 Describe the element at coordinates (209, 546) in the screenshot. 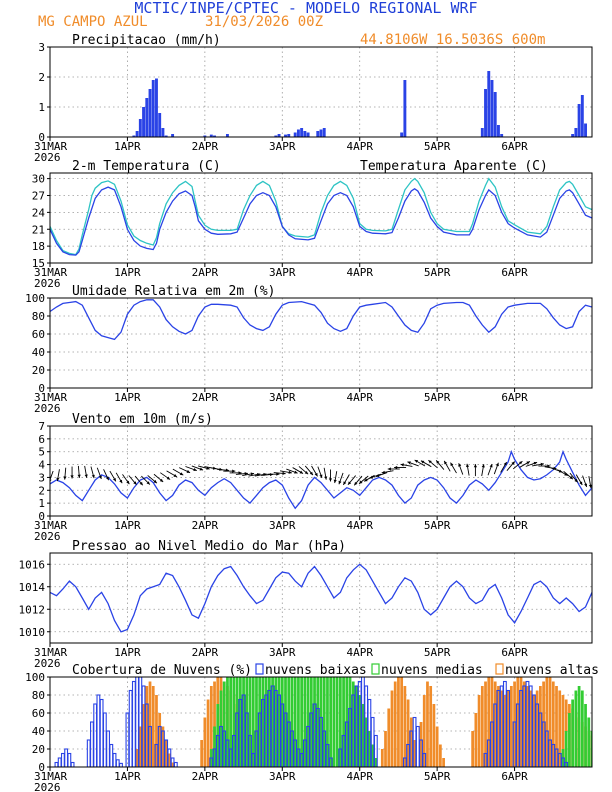

I see `panel-title: Pressao ao Nivel Medio do Mar (hPa)` at that location.